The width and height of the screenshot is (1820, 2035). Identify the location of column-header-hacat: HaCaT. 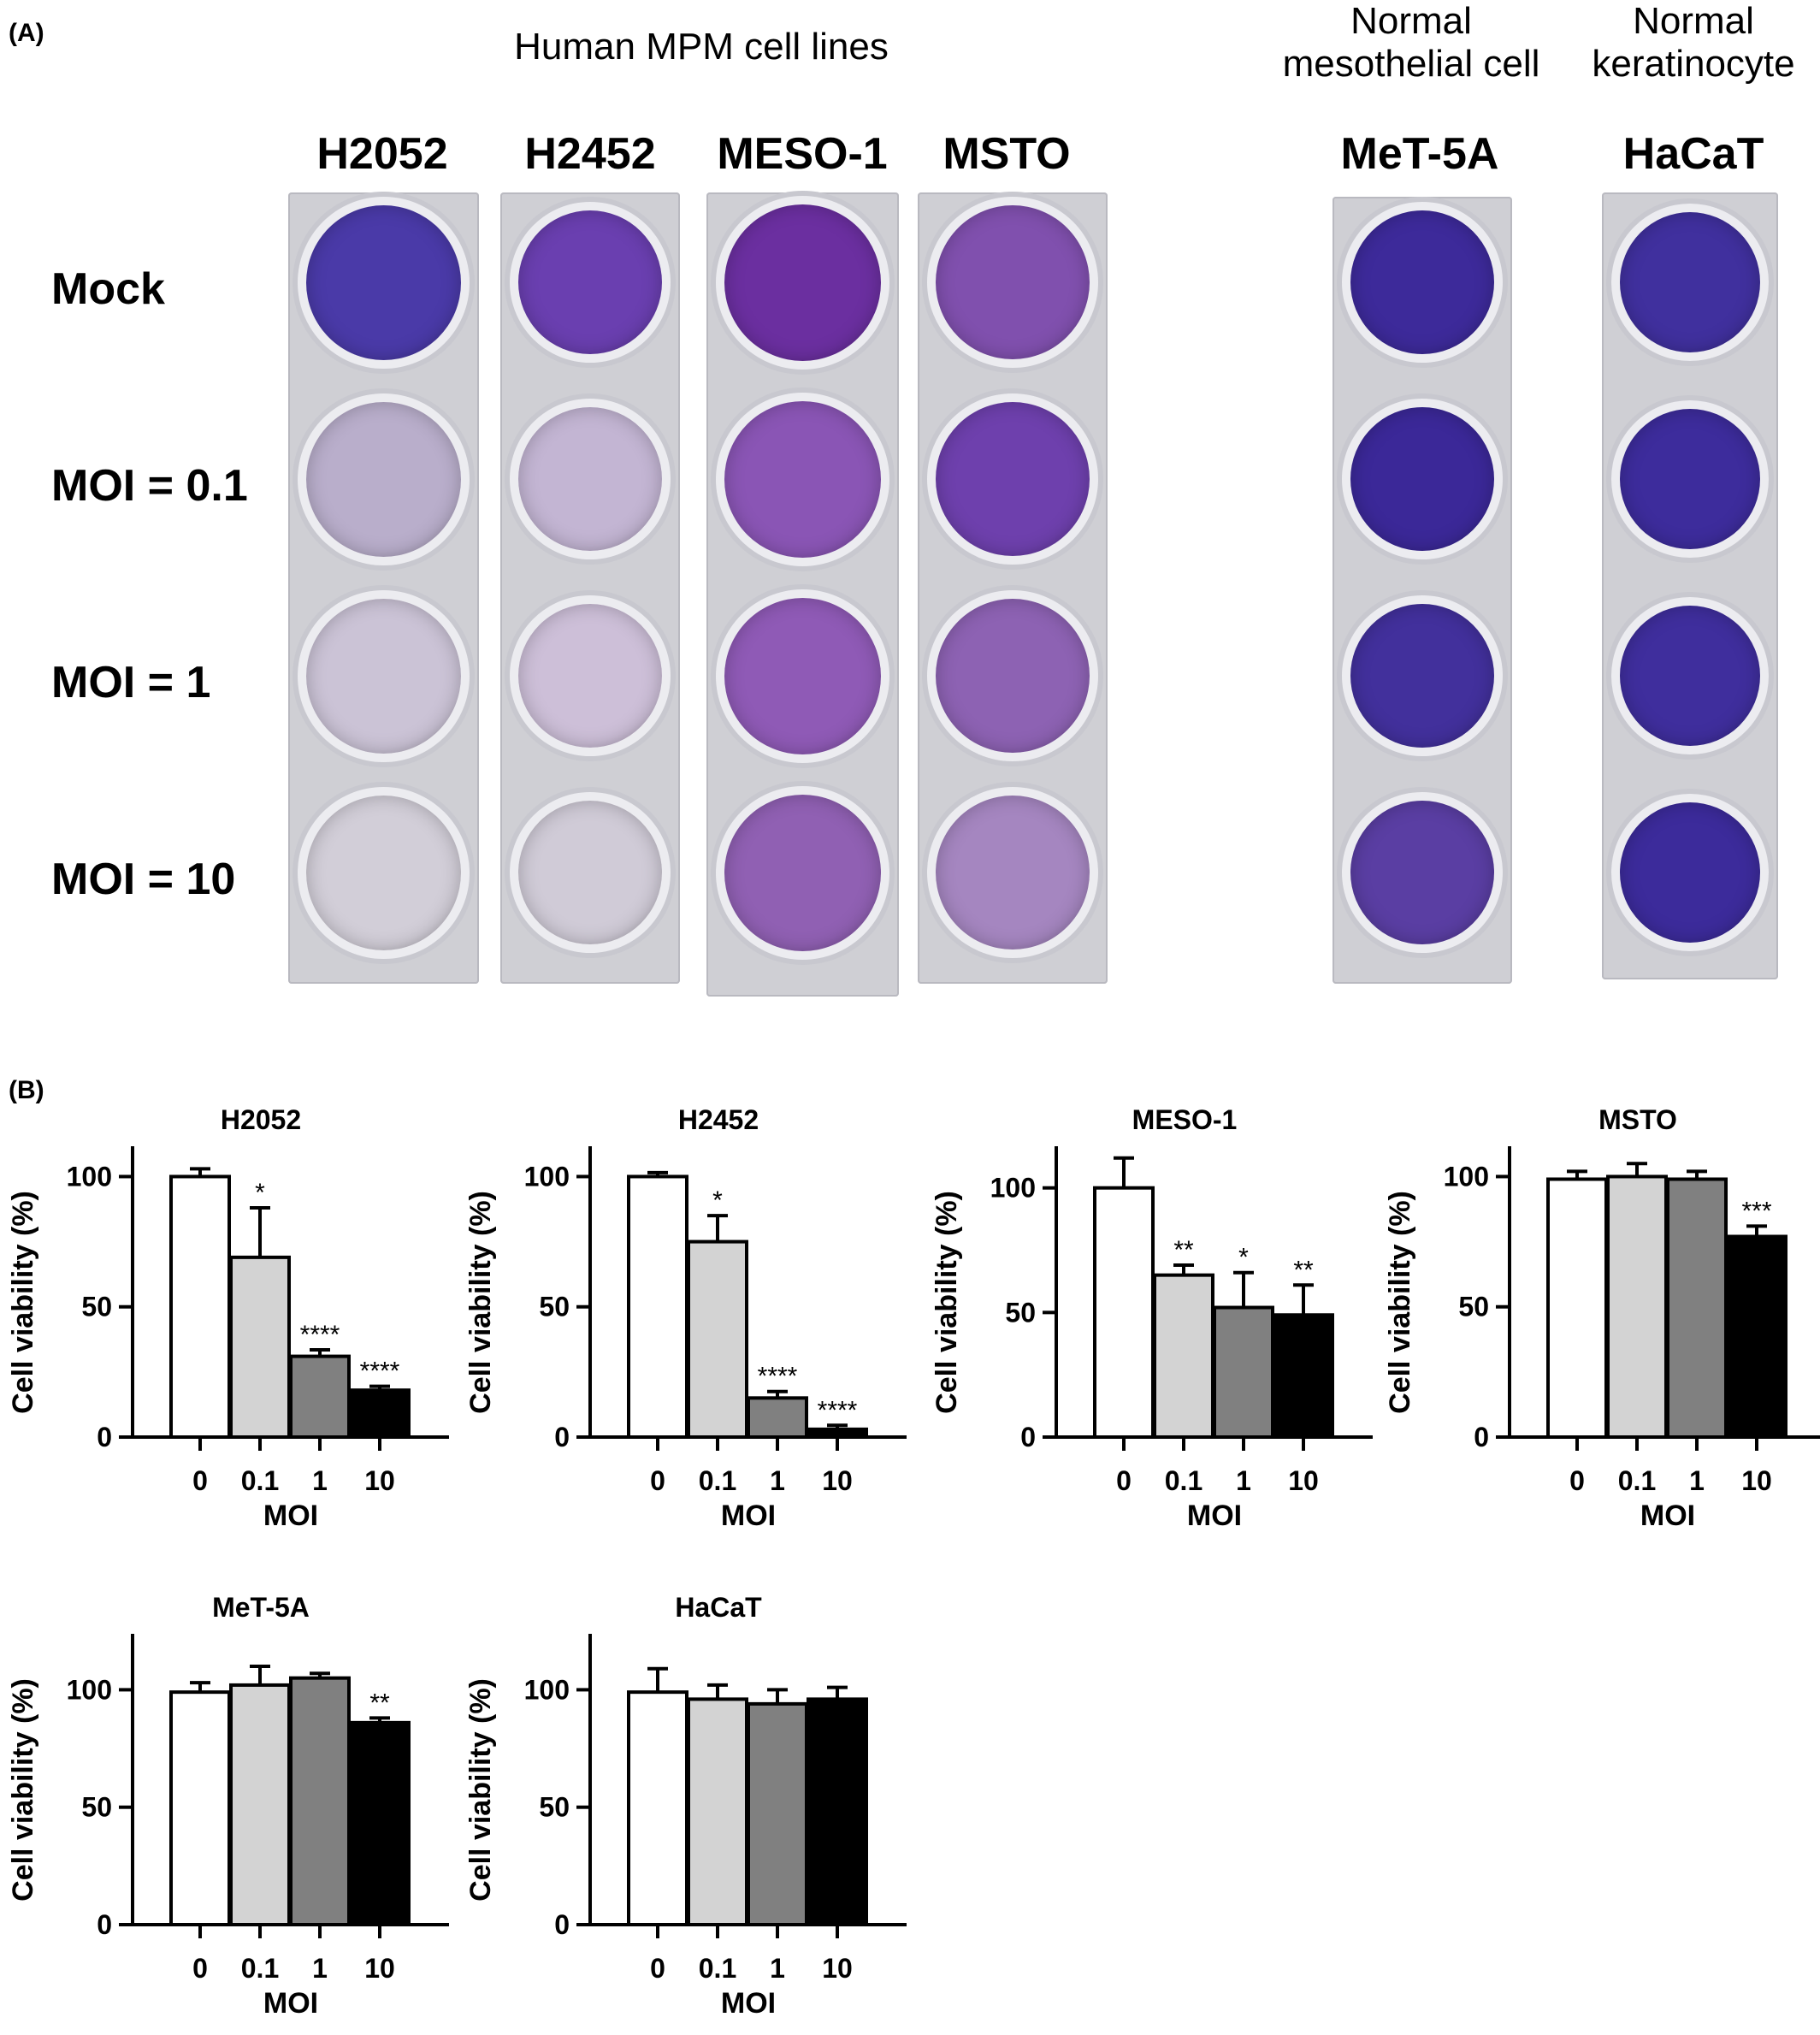
(1693, 154).